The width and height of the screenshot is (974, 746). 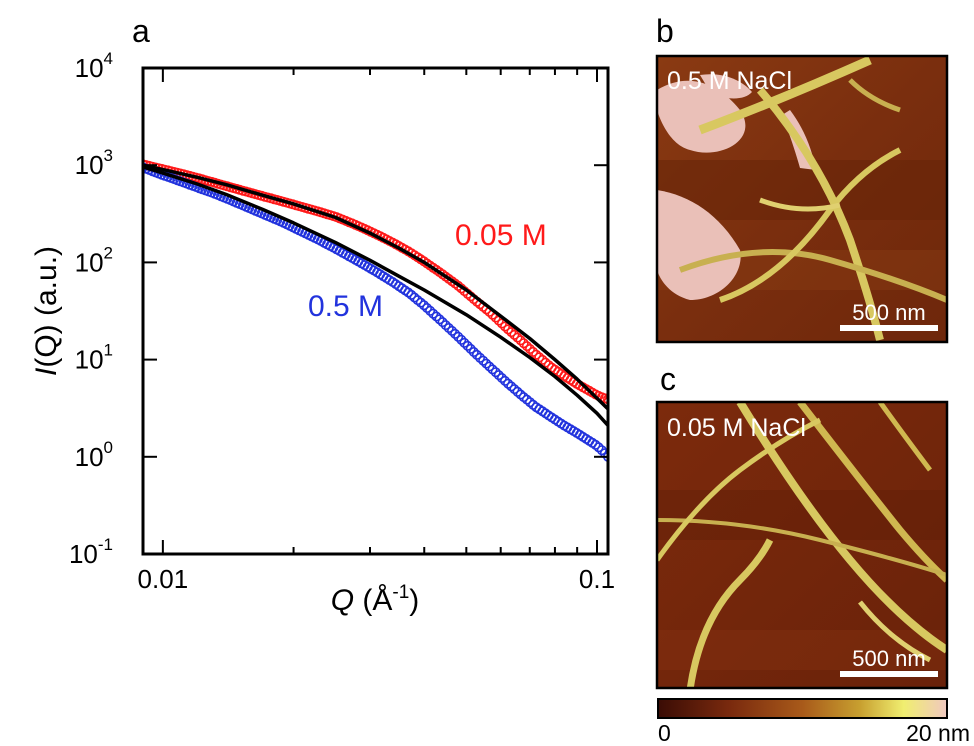 What do you see at coordinates (813, 722) in the screenshot?
I see `colorbar: 0 20 nm` at bounding box center [813, 722].